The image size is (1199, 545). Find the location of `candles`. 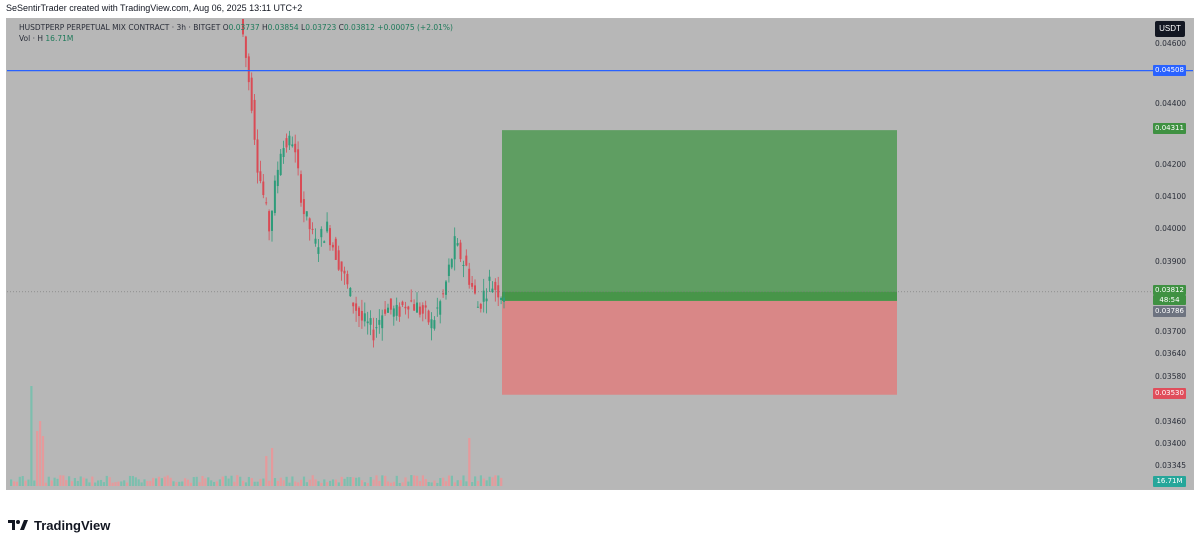

candles is located at coordinates (373, 183).